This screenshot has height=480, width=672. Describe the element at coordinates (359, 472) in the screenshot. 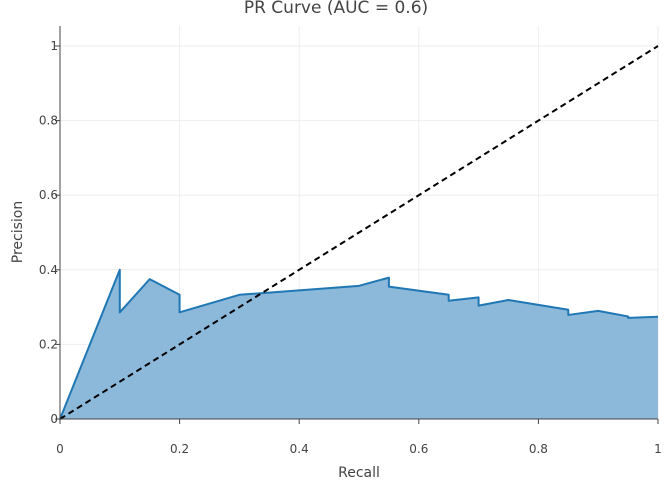

I see `x-axis-title: Recall` at that location.